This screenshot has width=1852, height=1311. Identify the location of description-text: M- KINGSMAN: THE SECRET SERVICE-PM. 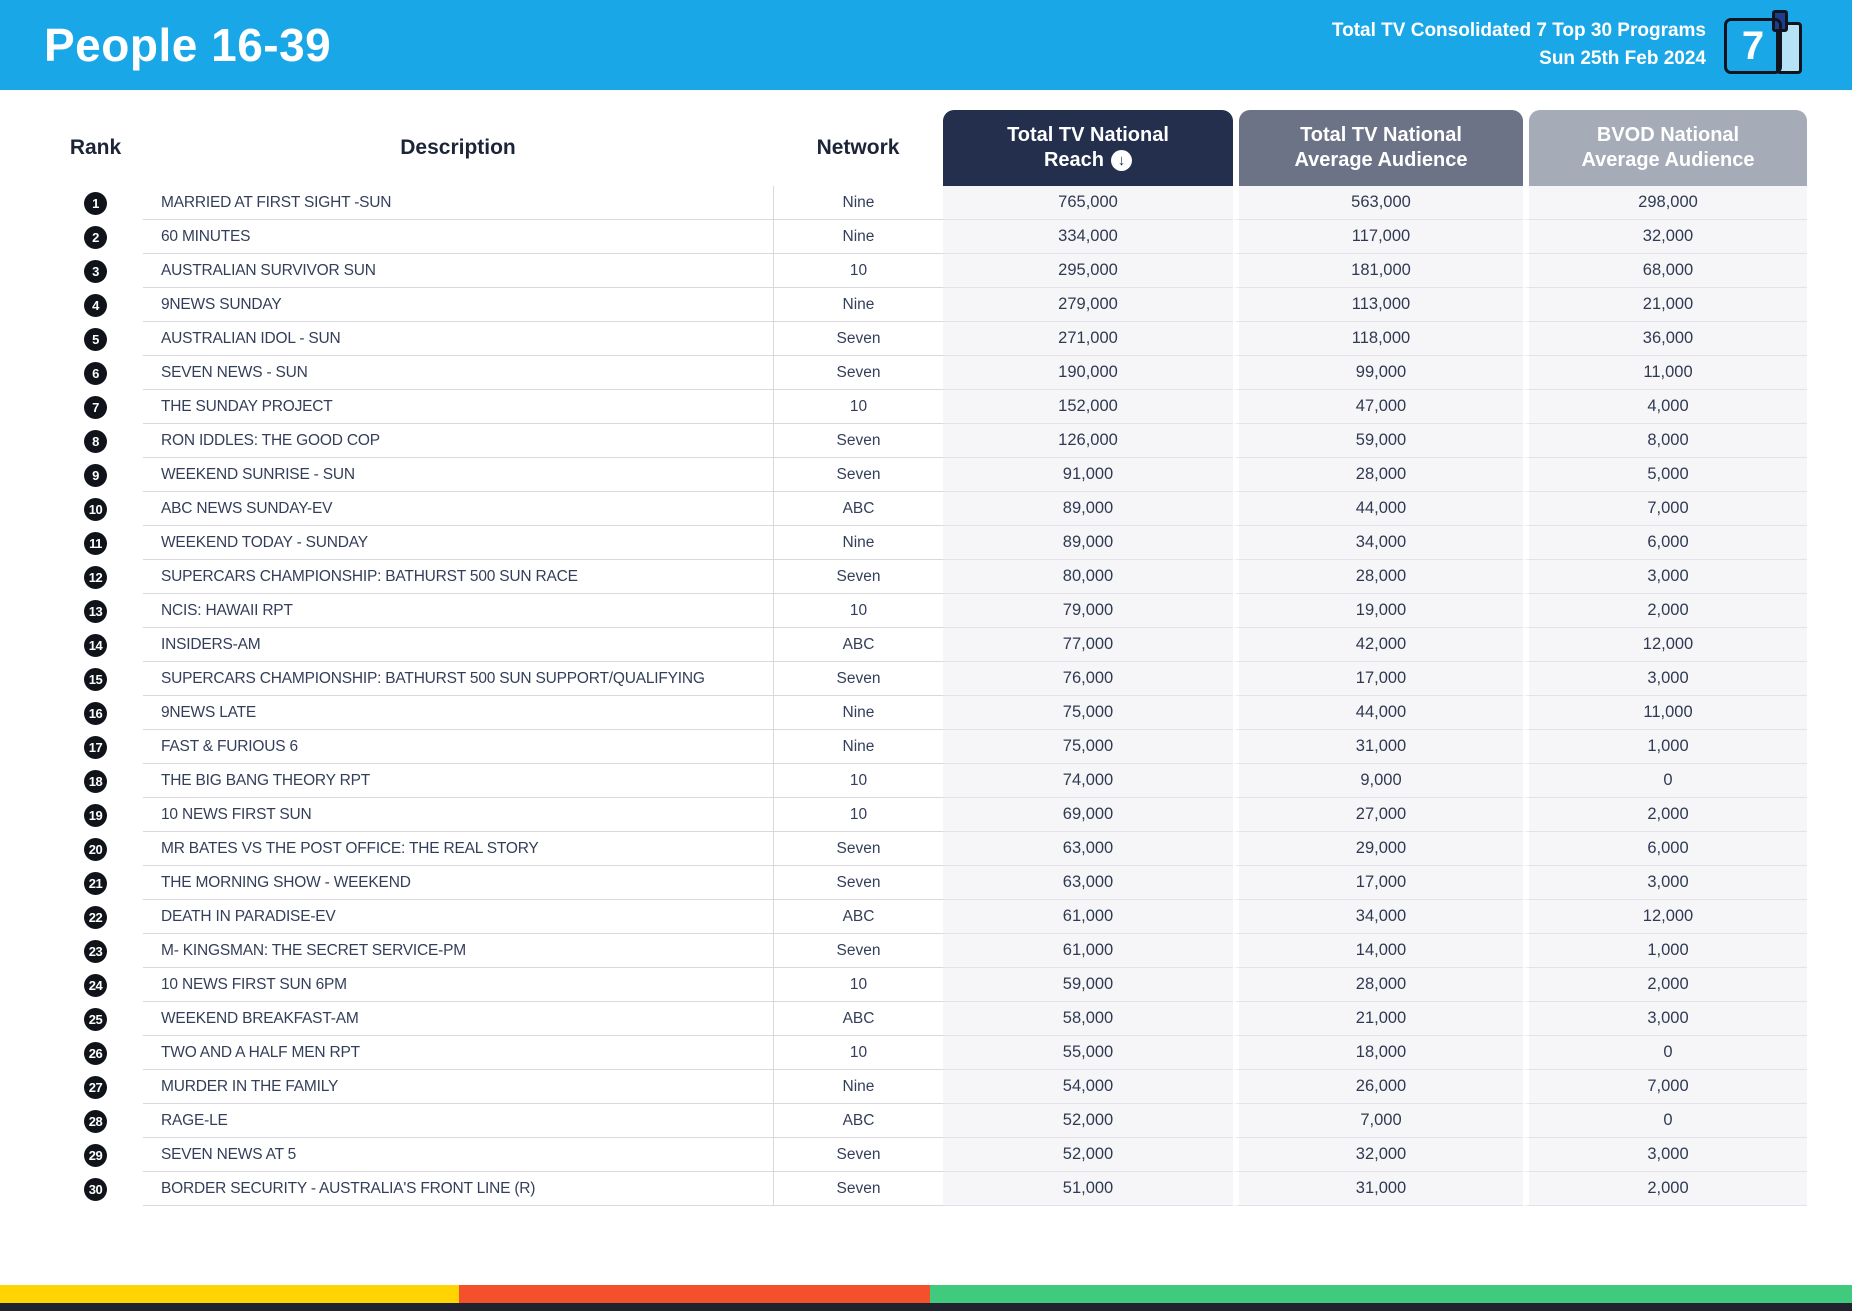
(313, 950).